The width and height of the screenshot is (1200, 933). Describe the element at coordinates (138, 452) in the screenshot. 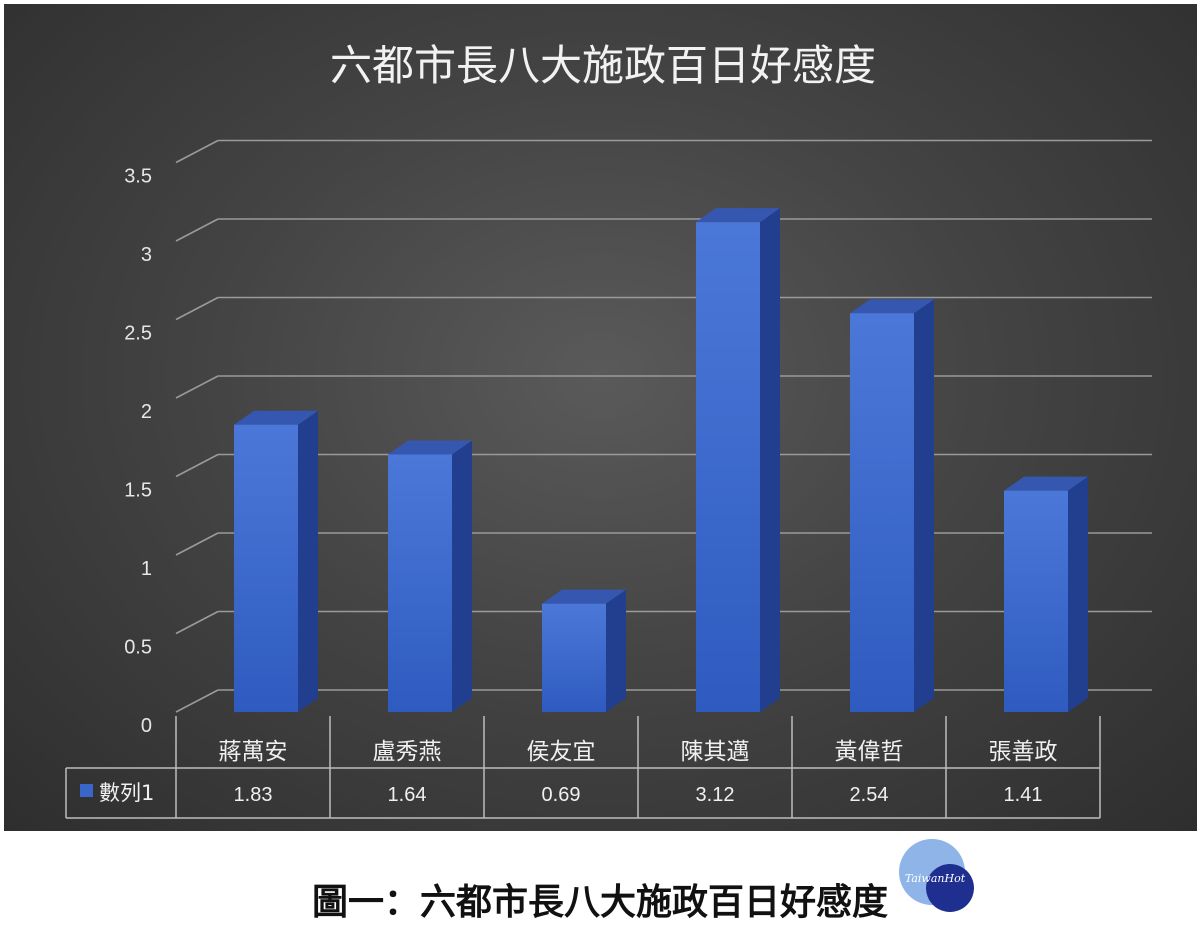

I see `y-axis-ticks: 0 0.5 1 1.5 2 2.5 3 3.5` at that location.